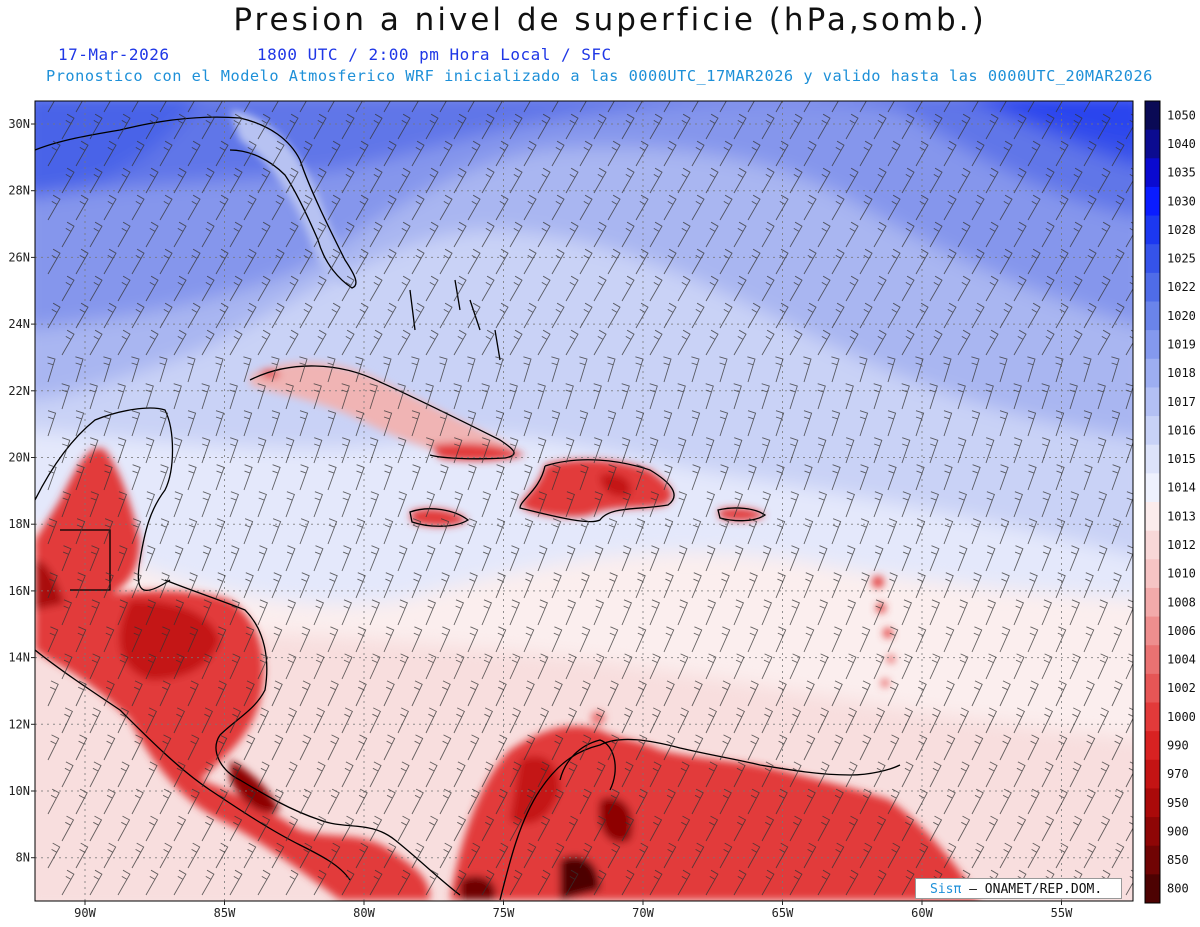 The image size is (1200, 927). What do you see at coordinates (225, 913) in the screenshot?
I see `lon-label: 85W` at bounding box center [225, 913].